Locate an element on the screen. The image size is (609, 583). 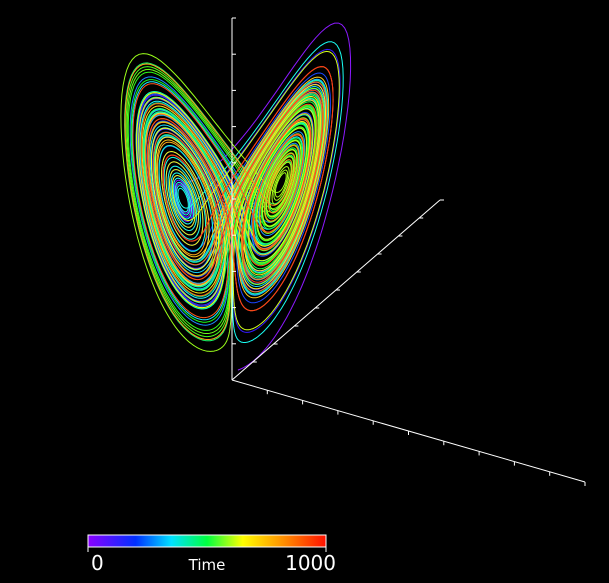
colorbar-tick-label: 1000 is located at coordinates (310, 563).